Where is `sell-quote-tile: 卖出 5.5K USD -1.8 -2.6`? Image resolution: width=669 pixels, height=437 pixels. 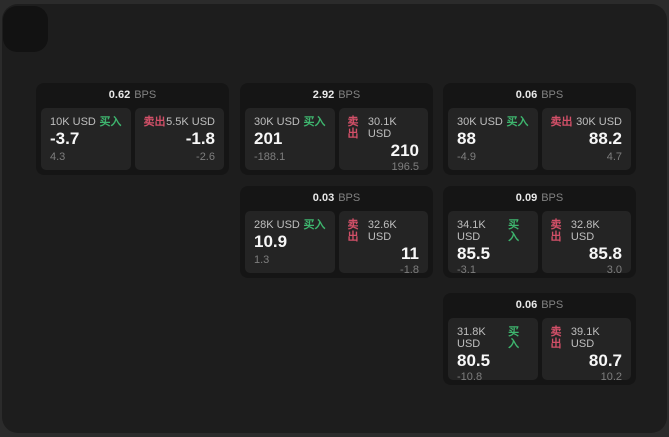
sell-quote-tile: 卖出 5.5K USD -1.8 -2.6 is located at coordinates (179, 139).